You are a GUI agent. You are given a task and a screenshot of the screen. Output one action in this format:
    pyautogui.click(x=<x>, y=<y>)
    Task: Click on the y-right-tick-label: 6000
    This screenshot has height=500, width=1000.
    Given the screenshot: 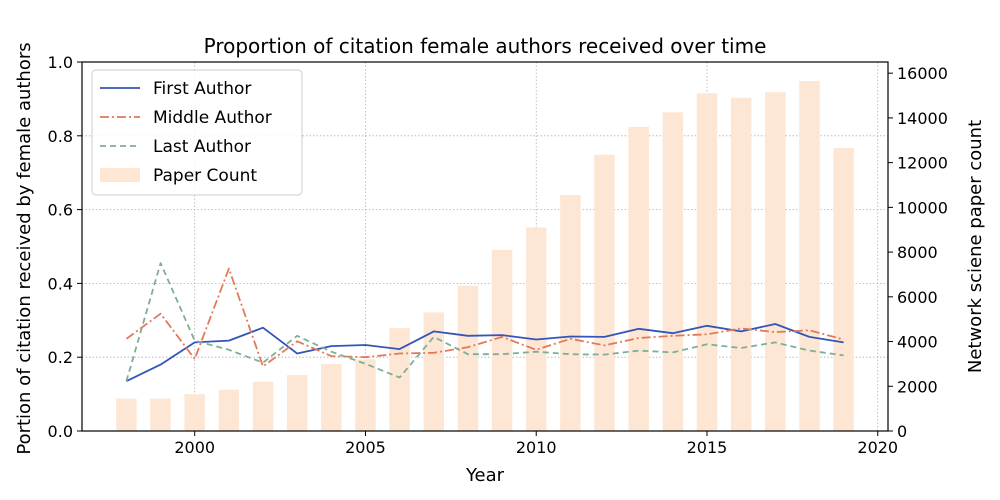 What is the action you would take?
    pyautogui.click(x=917, y=297)
    